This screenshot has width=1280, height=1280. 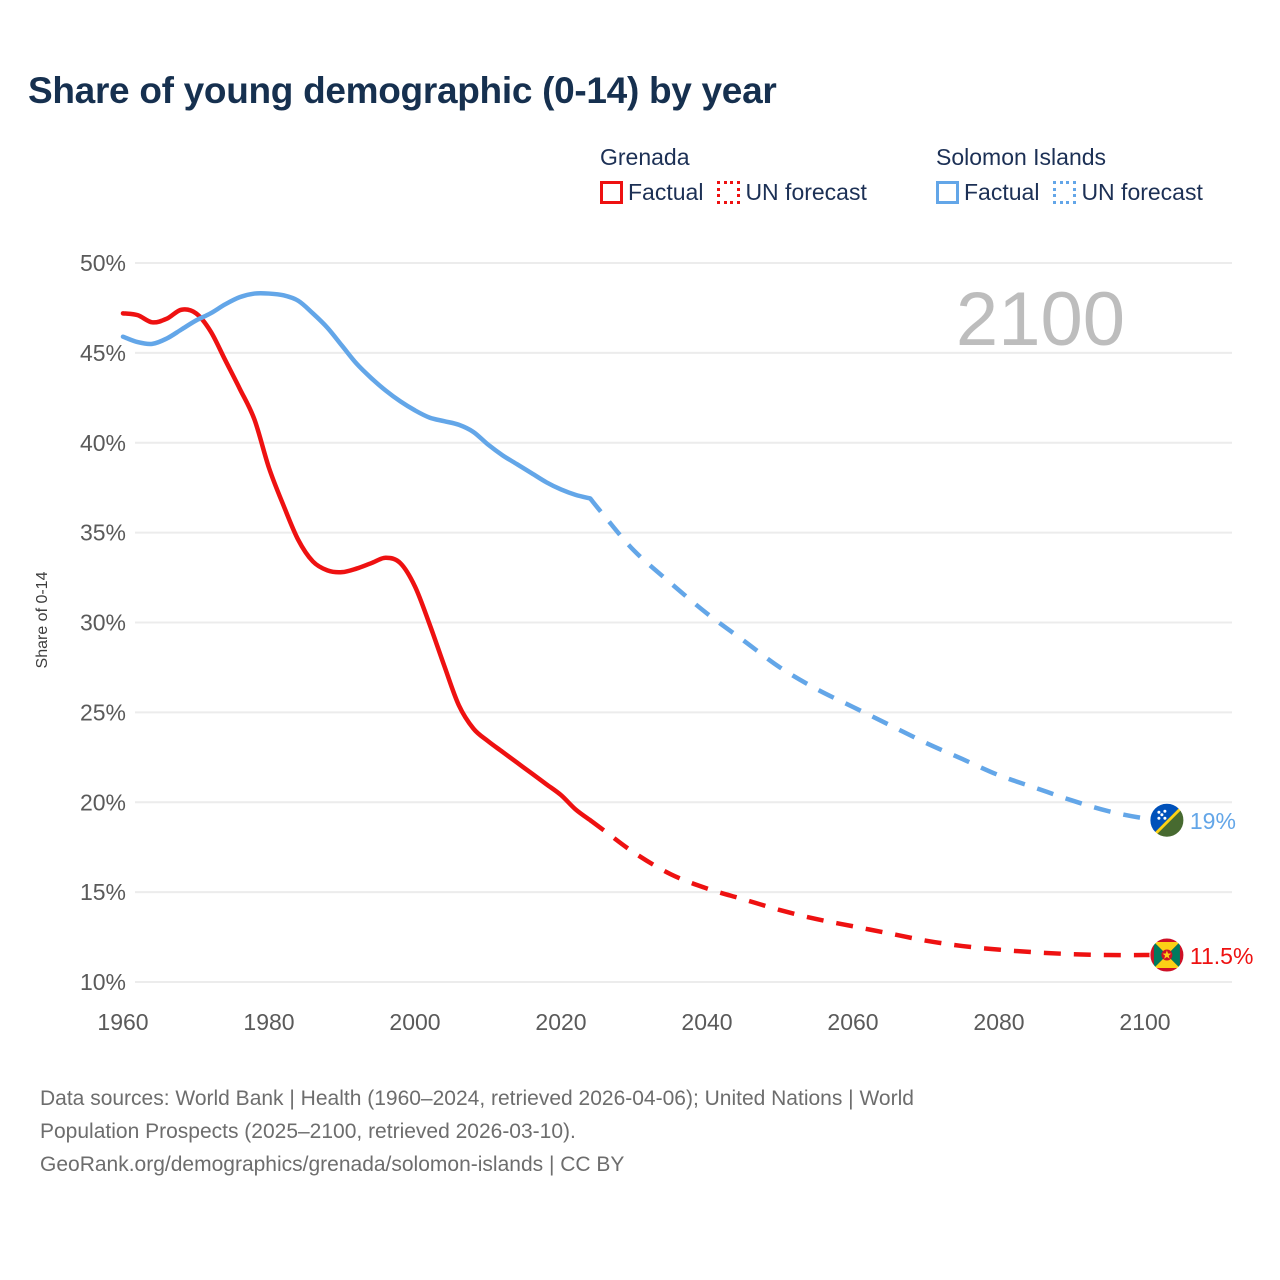 What do you see at coordinates (1142, 192) in the screenshot?
I see `legend-label-solomon-forecast: UN forecast` at bounding box center [1142, 192].